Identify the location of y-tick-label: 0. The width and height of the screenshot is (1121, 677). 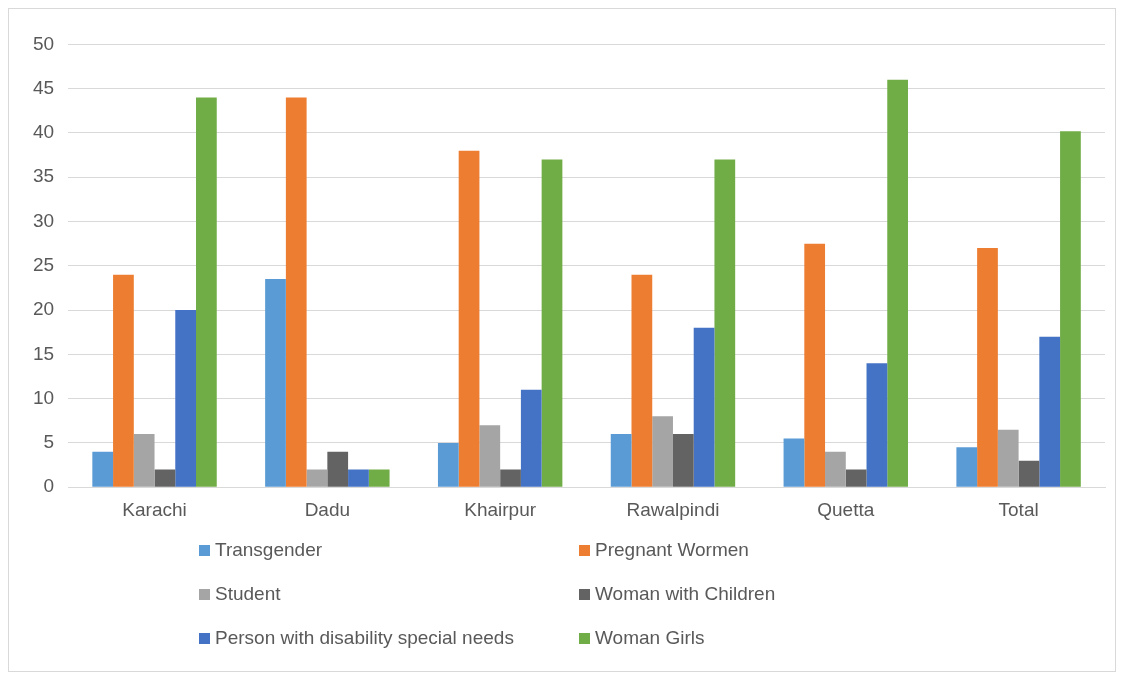
(49, 486).